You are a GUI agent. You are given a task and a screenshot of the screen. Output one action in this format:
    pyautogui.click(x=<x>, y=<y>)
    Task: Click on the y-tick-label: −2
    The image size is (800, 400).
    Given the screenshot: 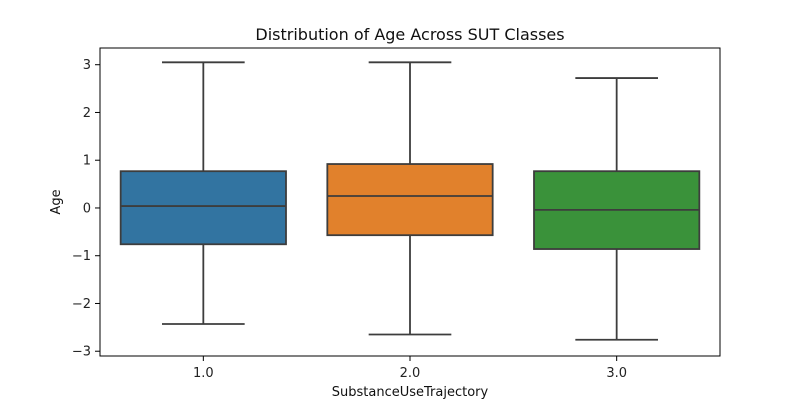 What is the action you would take?
    pyautogui.click(x=81, y=304)
    